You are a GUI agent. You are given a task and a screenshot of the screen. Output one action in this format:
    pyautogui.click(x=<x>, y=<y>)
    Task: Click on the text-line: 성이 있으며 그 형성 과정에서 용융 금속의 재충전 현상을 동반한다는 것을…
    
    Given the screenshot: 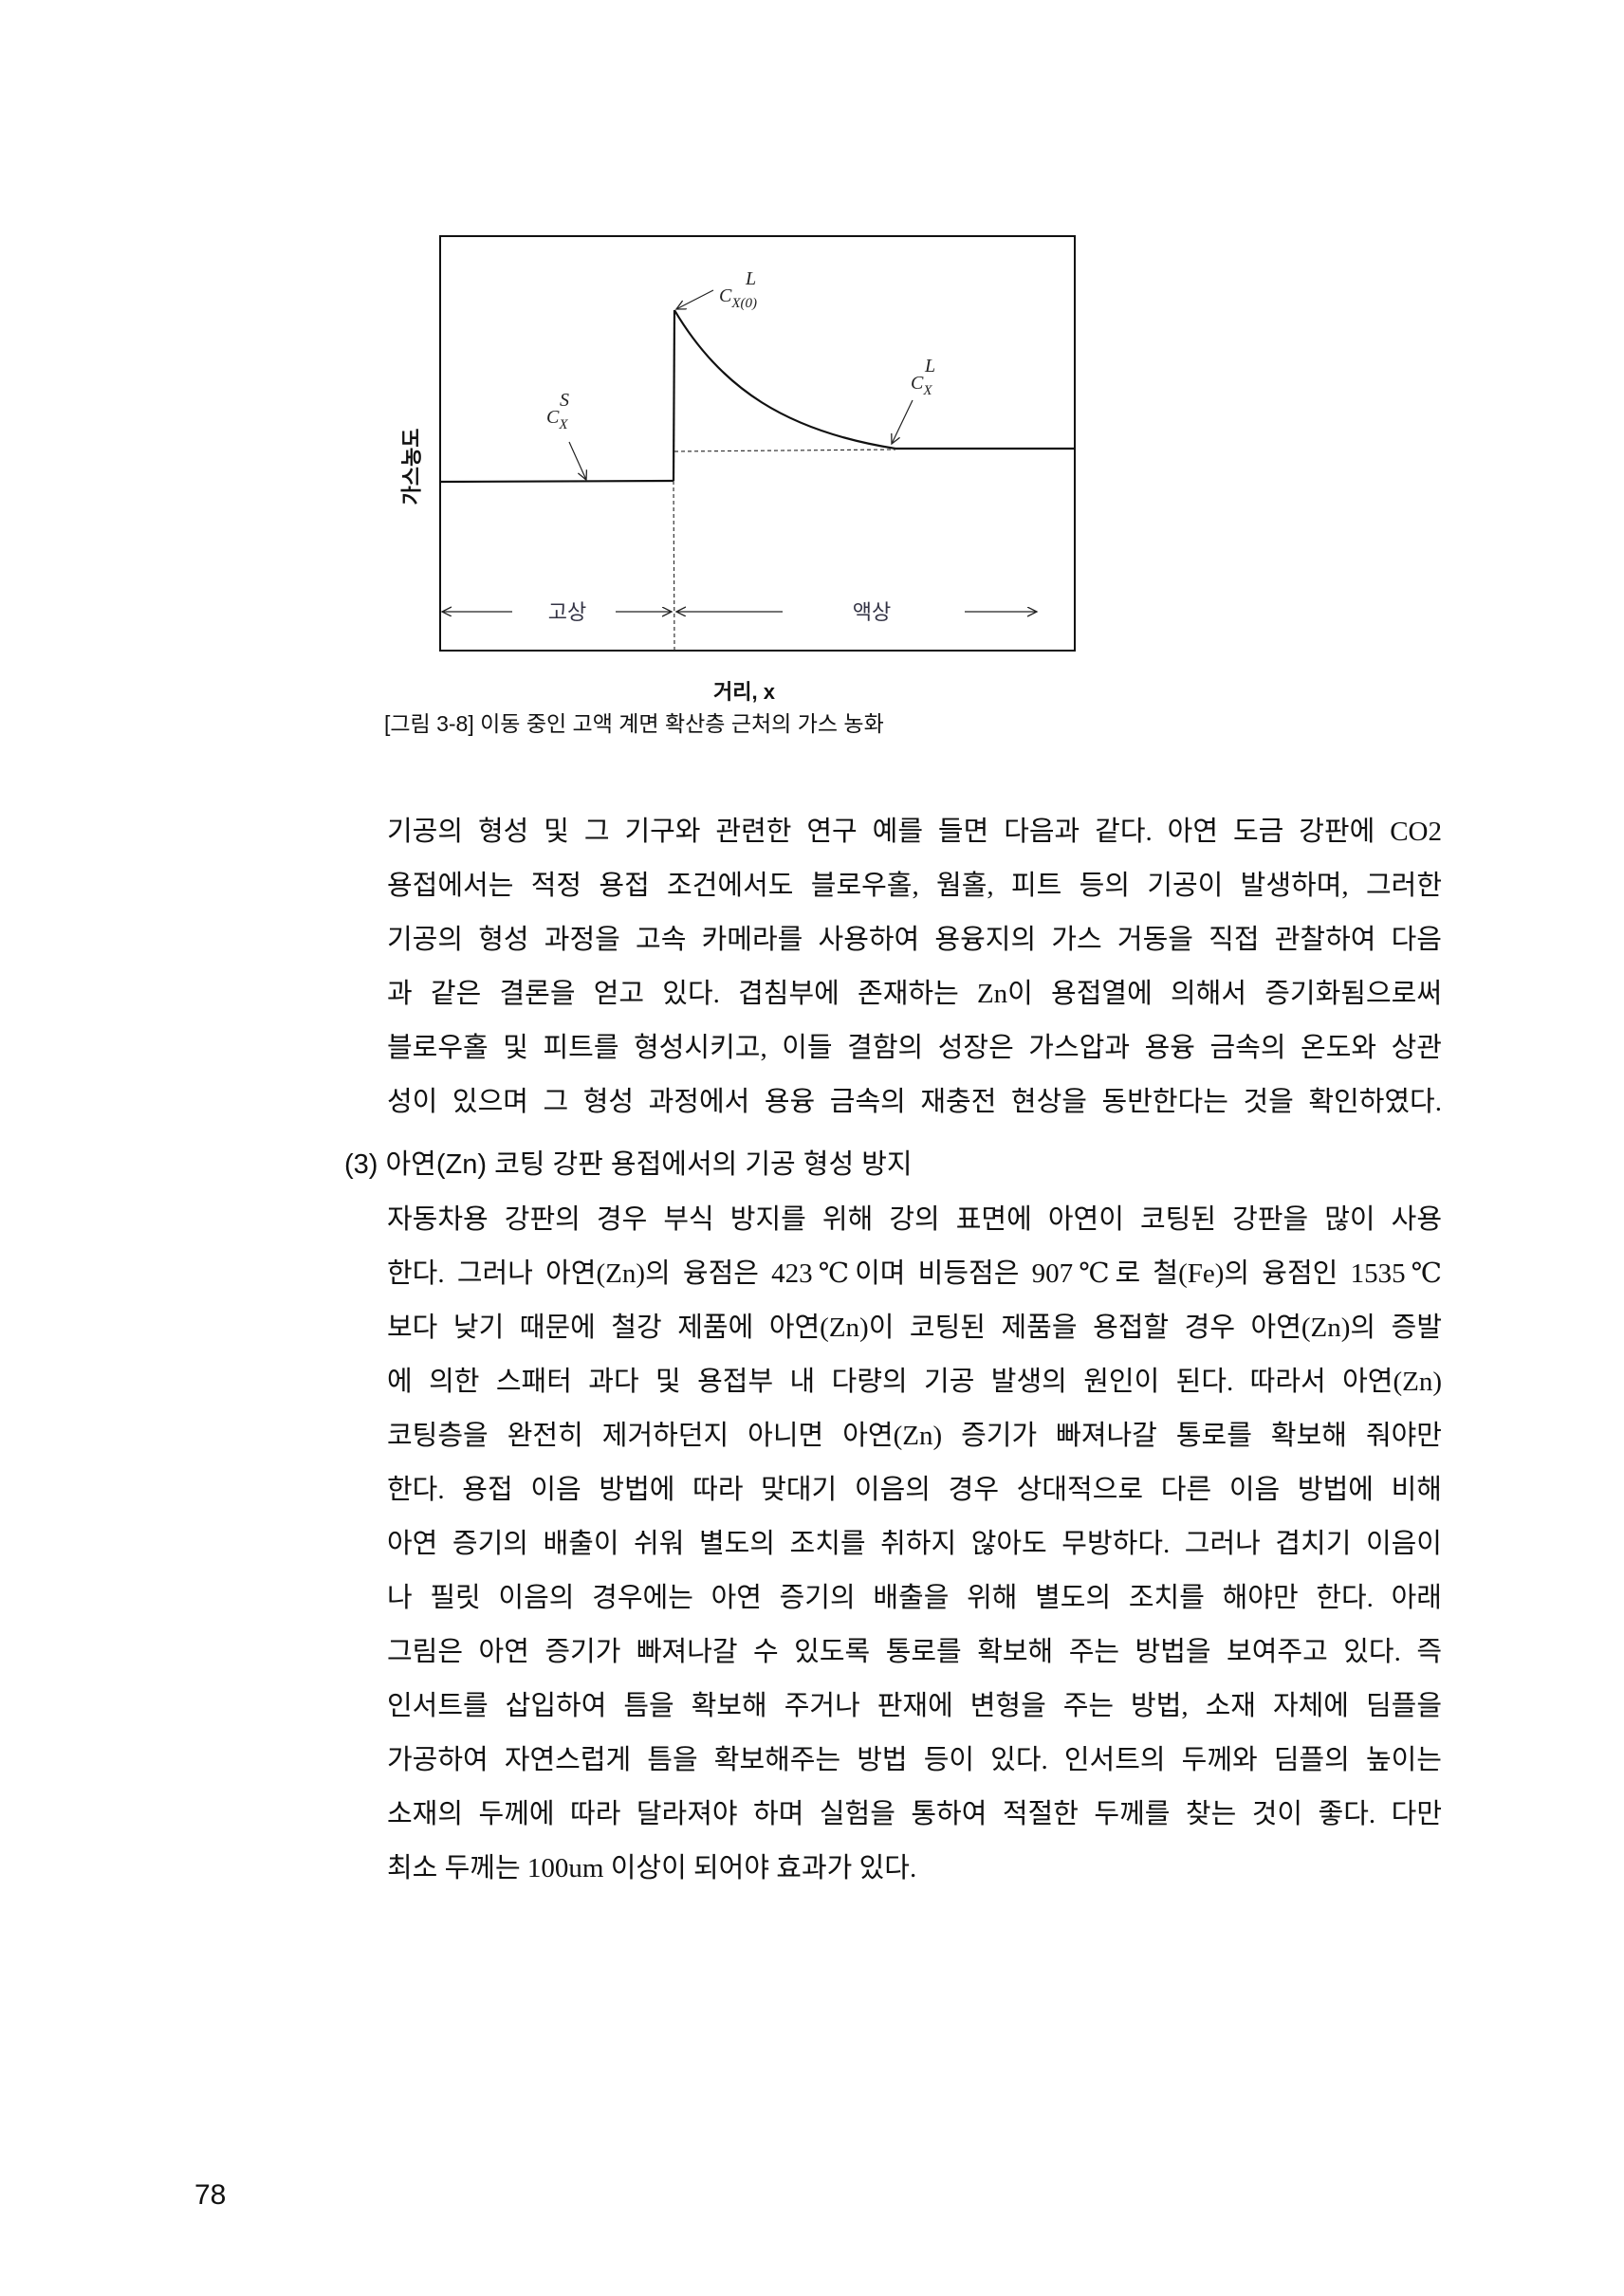 What is the action you would take?
    pyautogui.click(x=915, y=1102)
    